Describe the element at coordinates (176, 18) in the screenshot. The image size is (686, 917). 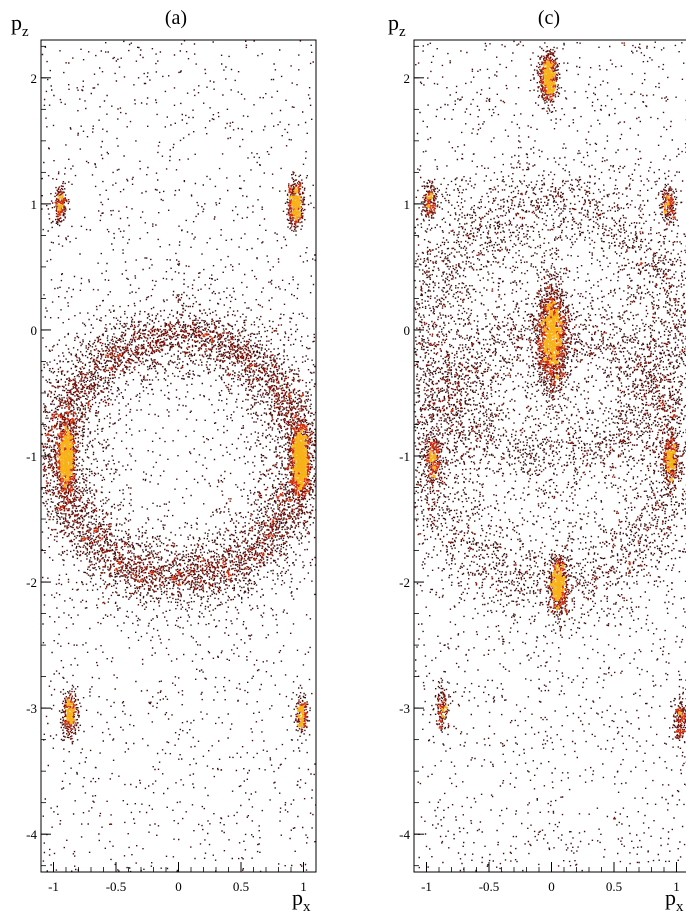
I see `panel-label: (a)` at that location.